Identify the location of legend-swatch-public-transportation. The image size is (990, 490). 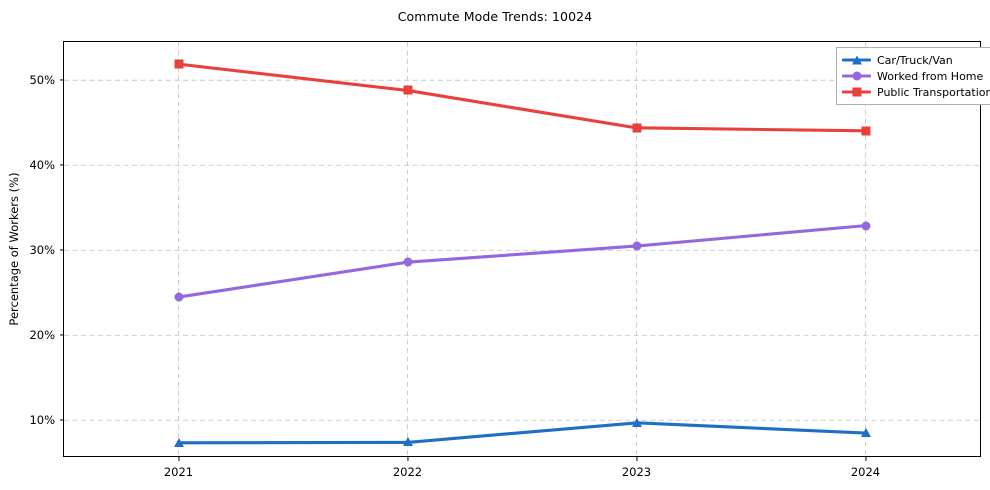
(856, 92).